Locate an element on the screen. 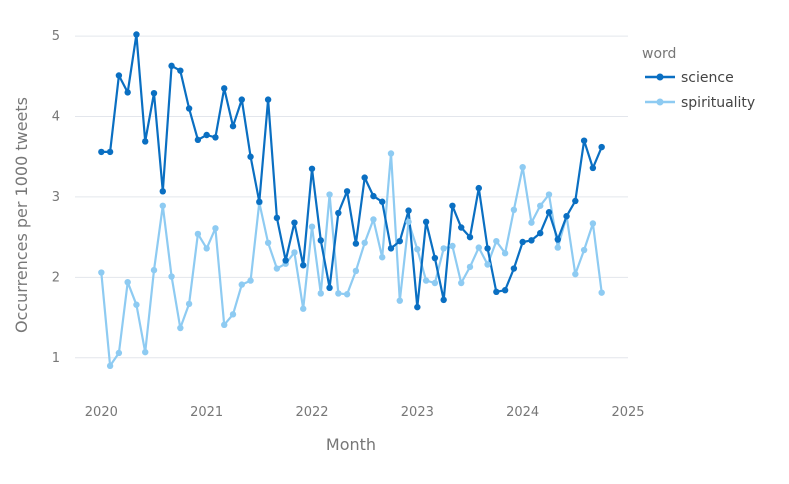 Image resolution: width=789 pixels, height=484 pixels. legend-item-science: science is located at coordinates (689, 78).